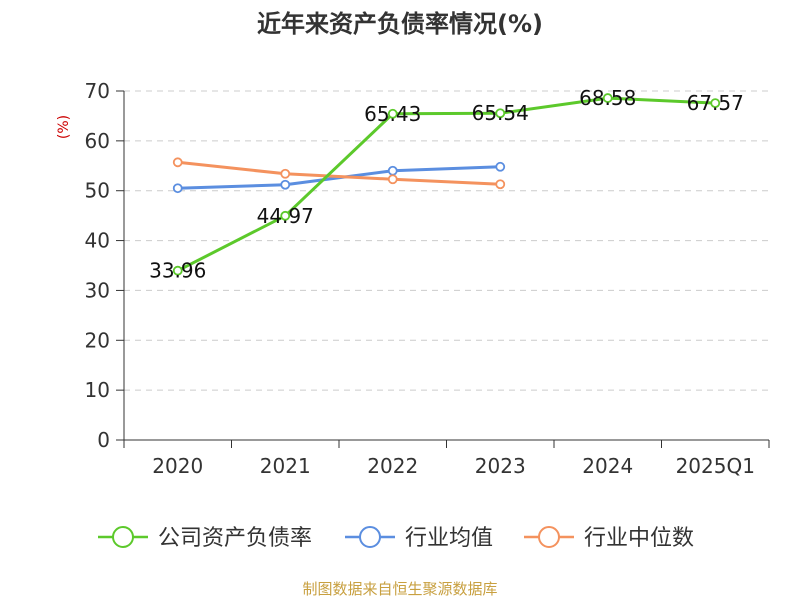  I want to click on data-label: 65.43, so click(392, 114).